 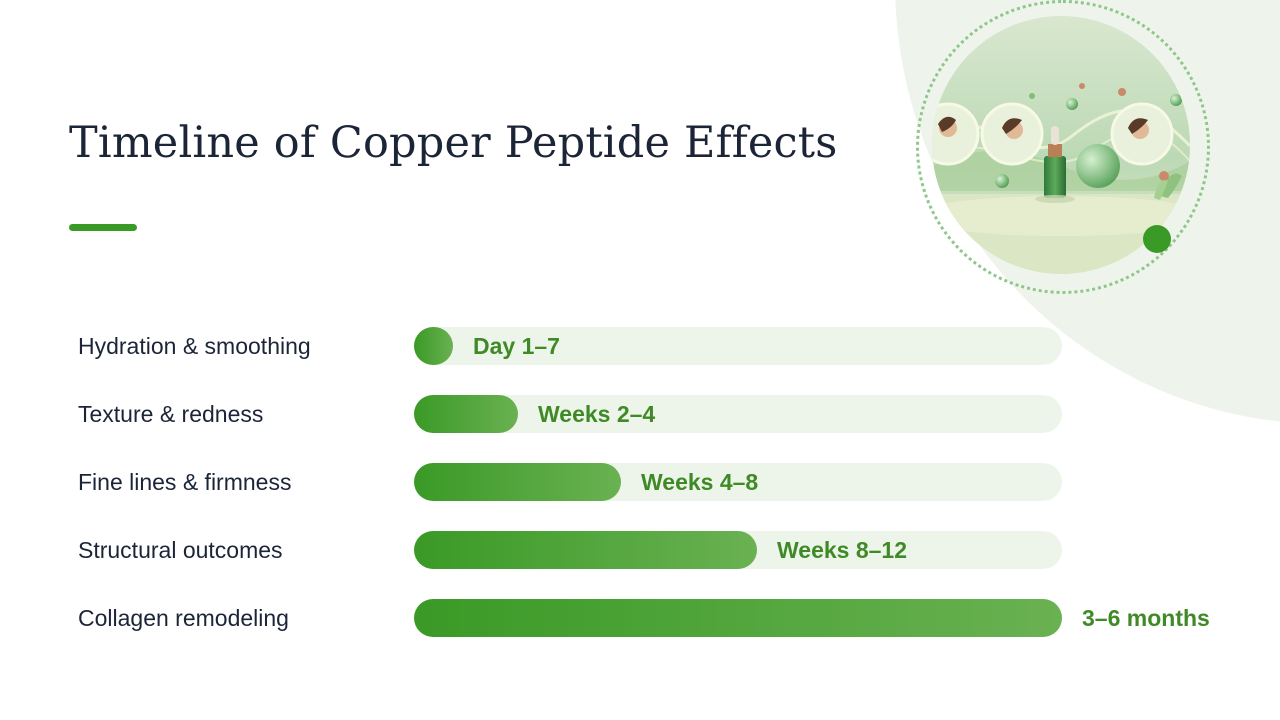 What do you see at coordinates (453, 143) in the screenshot?
I see `page-title: Timeline of Copper Peptide Effects` at bounding box center [453, 143].